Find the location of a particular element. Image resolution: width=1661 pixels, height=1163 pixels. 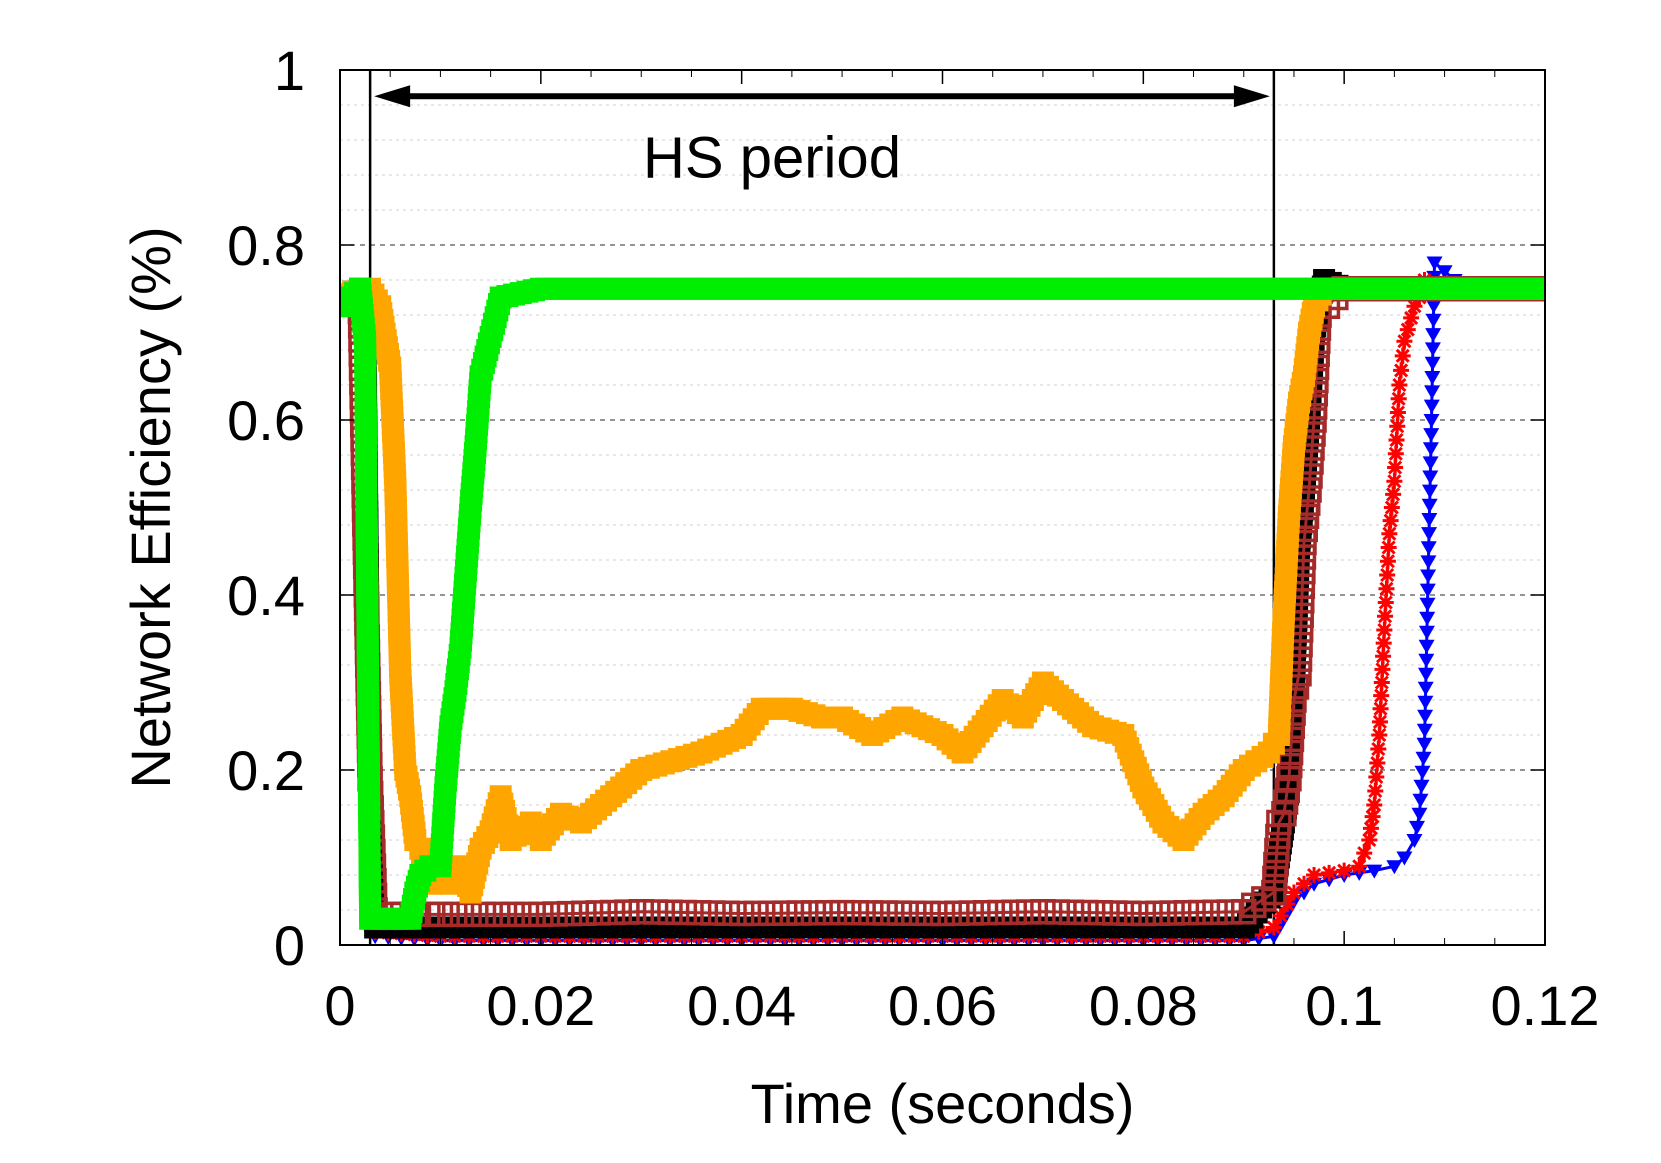

x-tick-label: 0.06 is located at coordinates (942, 1005).